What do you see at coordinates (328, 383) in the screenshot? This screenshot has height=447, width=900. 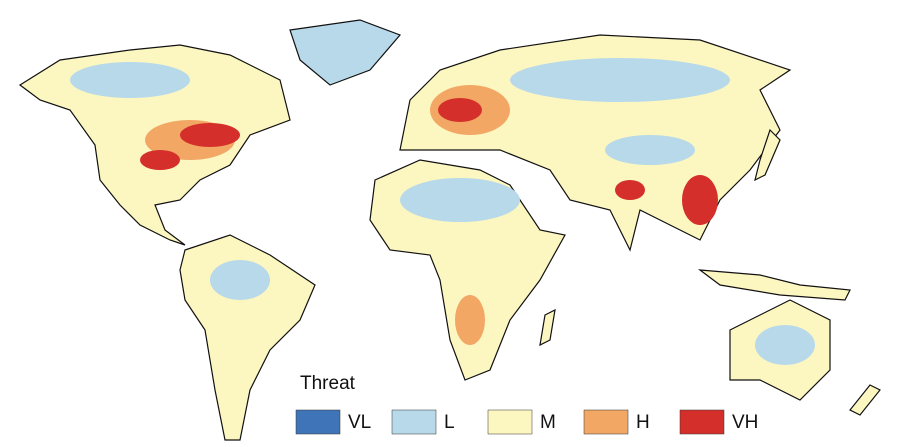 I see `legend-title: Threat` at bounding box center [328, 383].